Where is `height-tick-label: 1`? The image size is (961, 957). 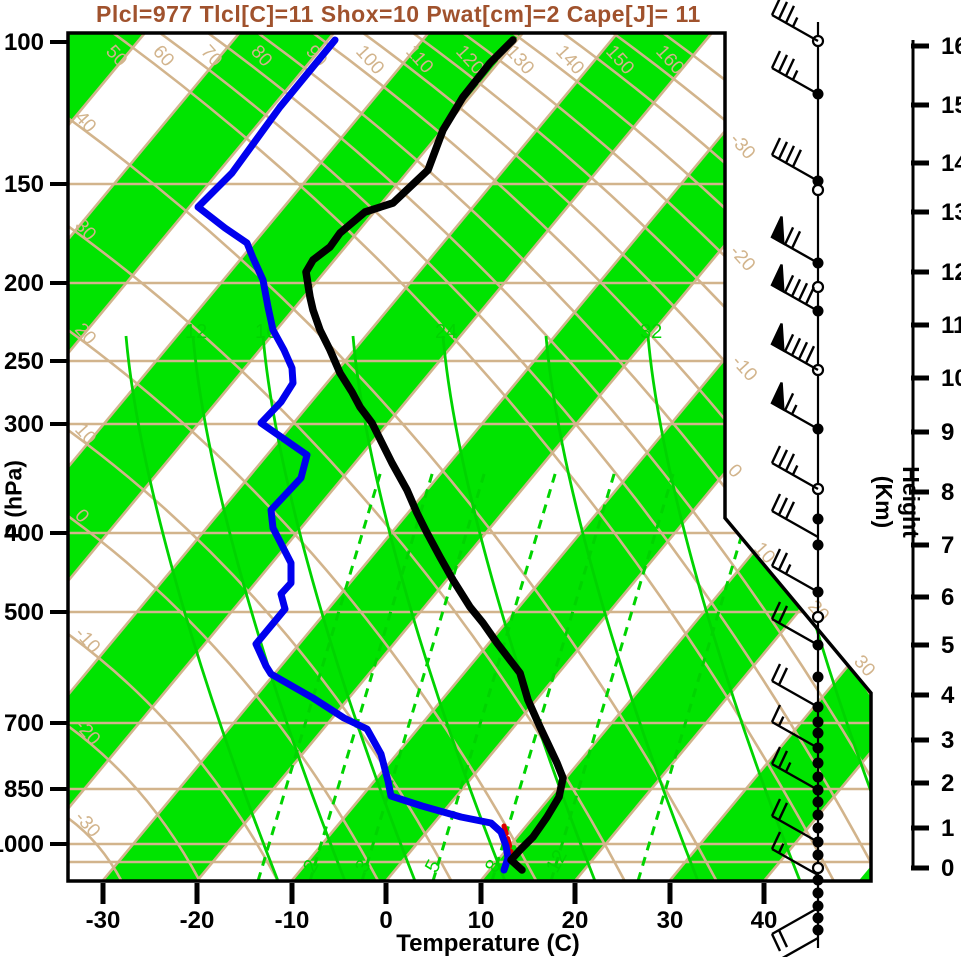 height-tick-label: 1 is located at coordinates (947, 828).